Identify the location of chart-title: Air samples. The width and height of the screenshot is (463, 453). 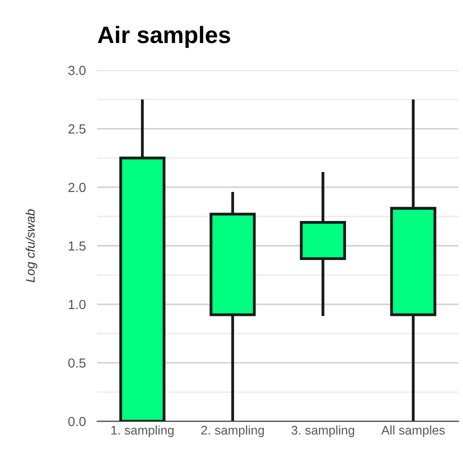
(164, 37).